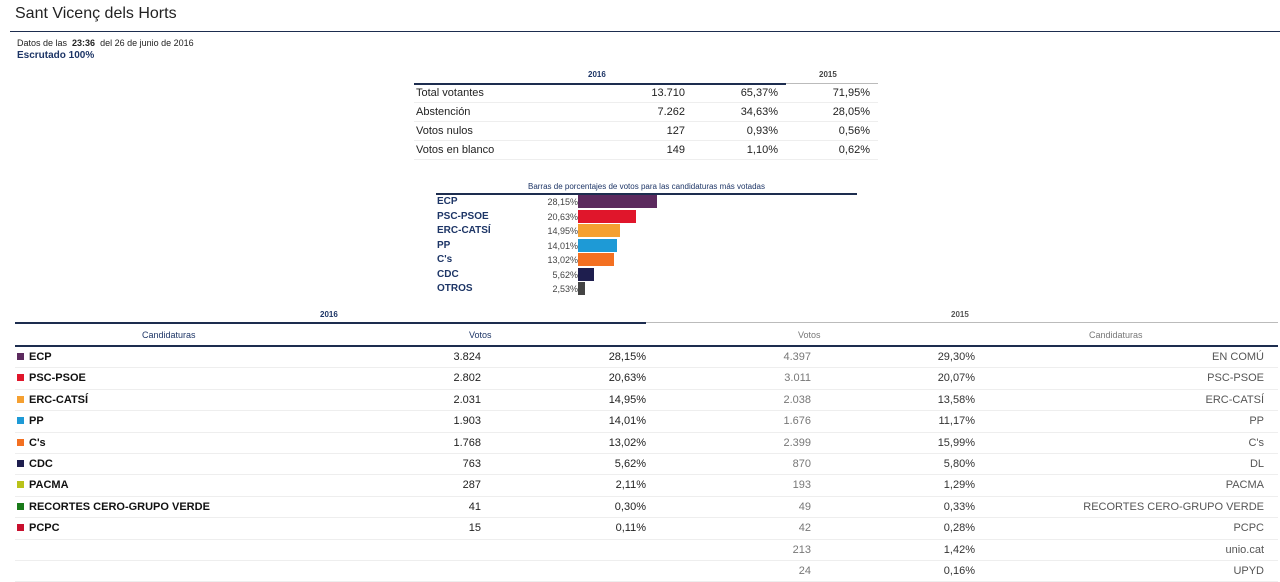  Describe the element at coordinates (645, 31) in the screenshot. I see `title-divider` at that location.